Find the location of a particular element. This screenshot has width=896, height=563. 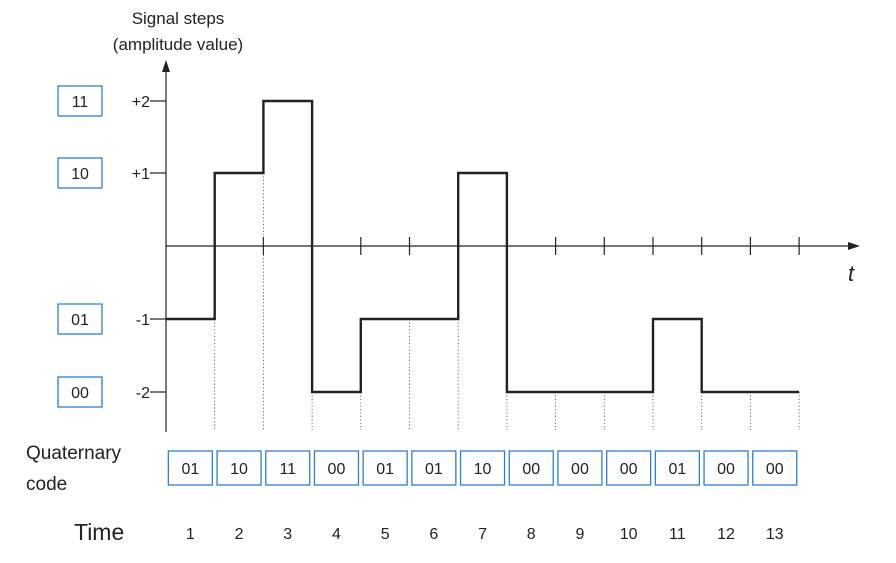

time-value: 2 is located at coordinates (239, 534).